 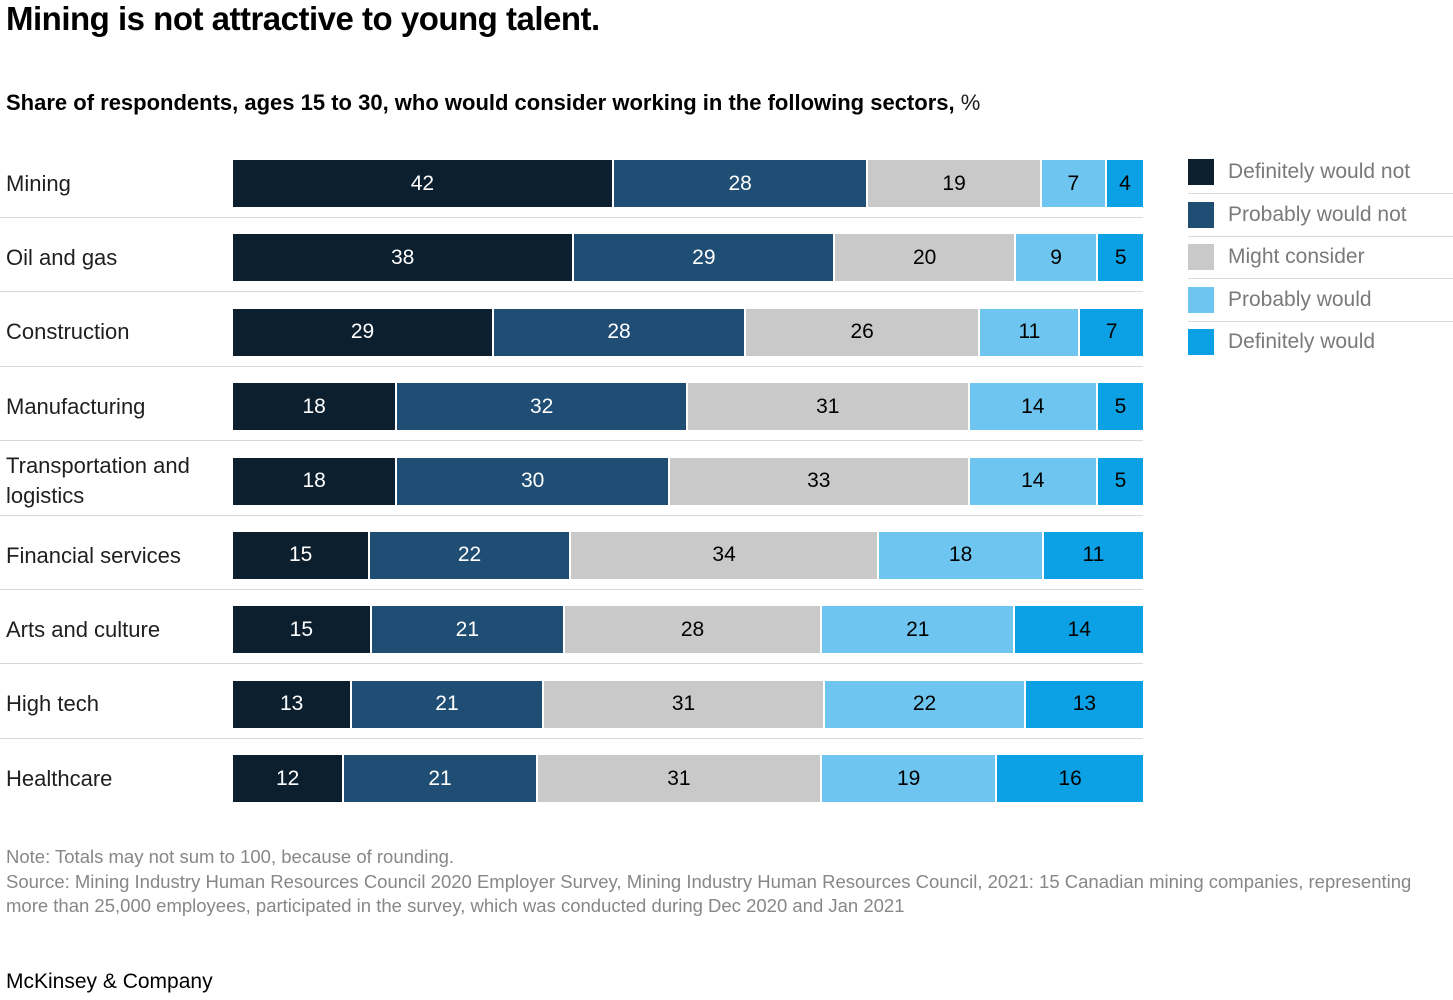 I want to click on bar-segment-probably-would: 21, so click(x=918, y=630).